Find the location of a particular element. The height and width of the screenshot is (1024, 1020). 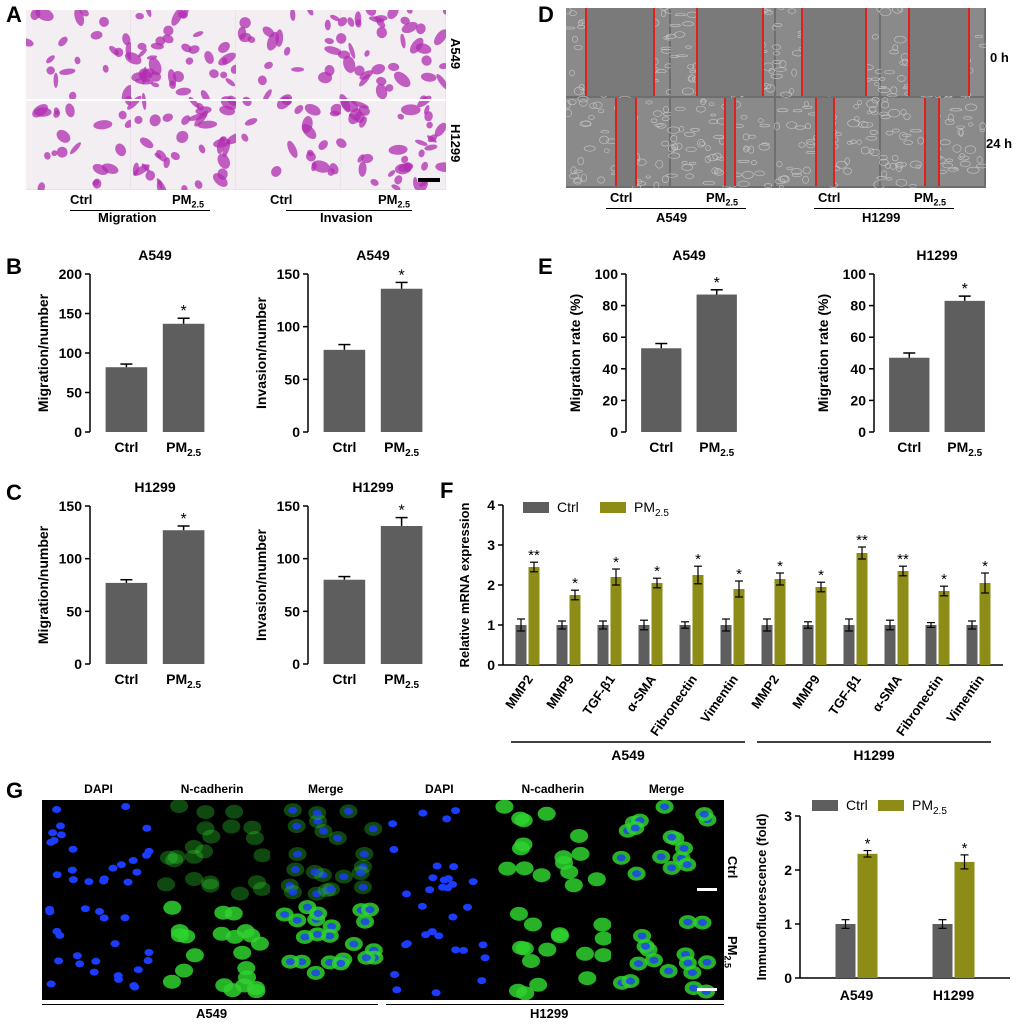

chart-title: H1299 is located at coordinates (372, 487).